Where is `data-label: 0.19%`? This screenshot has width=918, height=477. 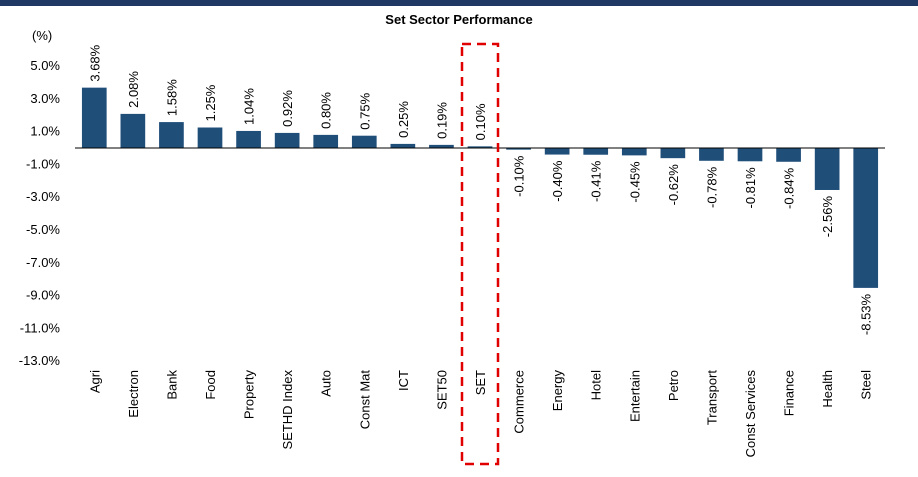
data-label: 0.19% is located at coordinates (441, 120).